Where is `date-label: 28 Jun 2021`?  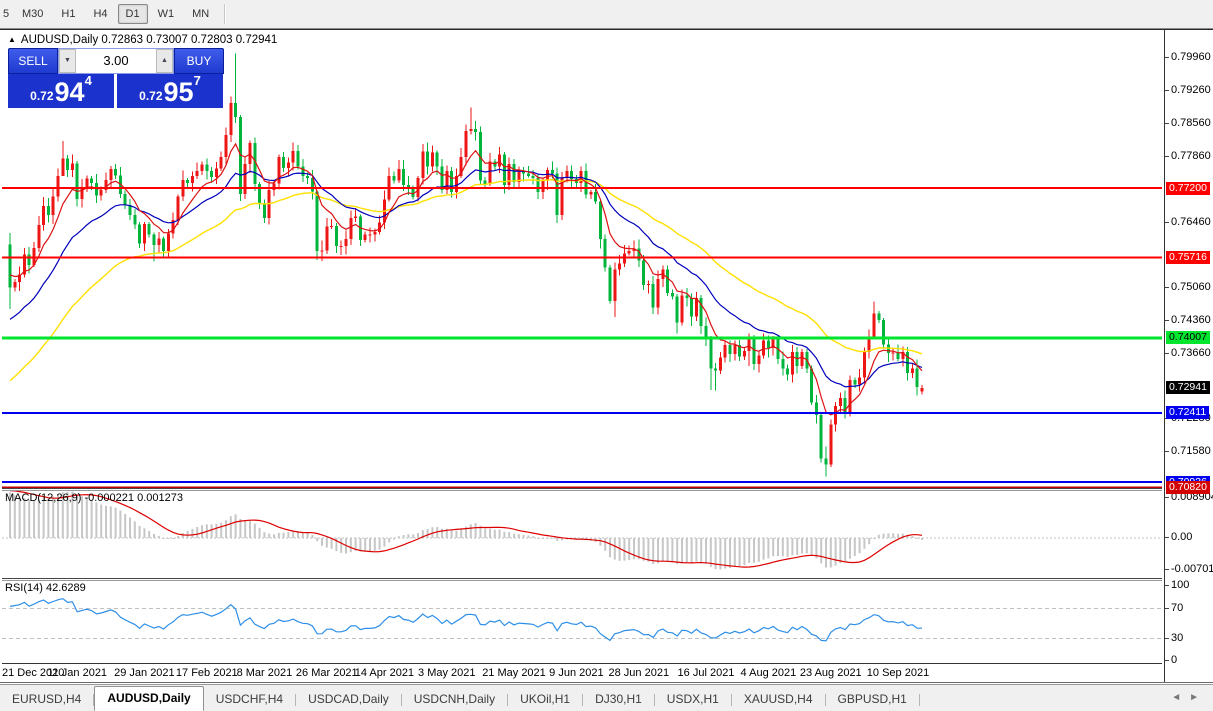
date-label: 28 Jun 2021 is located at coordinates (639, 673).